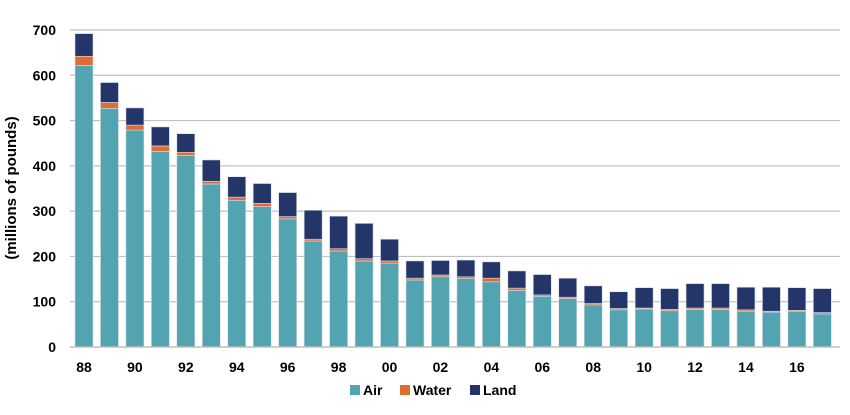 This screenshot has height=415, width=850. Describe the element at coordinates (45, 188) in the screenshot. I see `y-tick-labels: 0 100 200 300 400 500 600 700` at that location.